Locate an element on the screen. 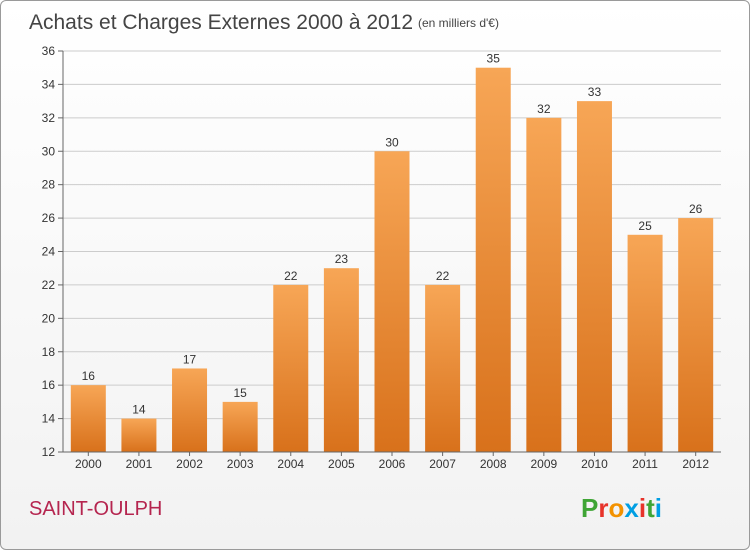 The image size is (750, 550). x-tick-label-2005: 2005 is located at coordinates (341, 464).